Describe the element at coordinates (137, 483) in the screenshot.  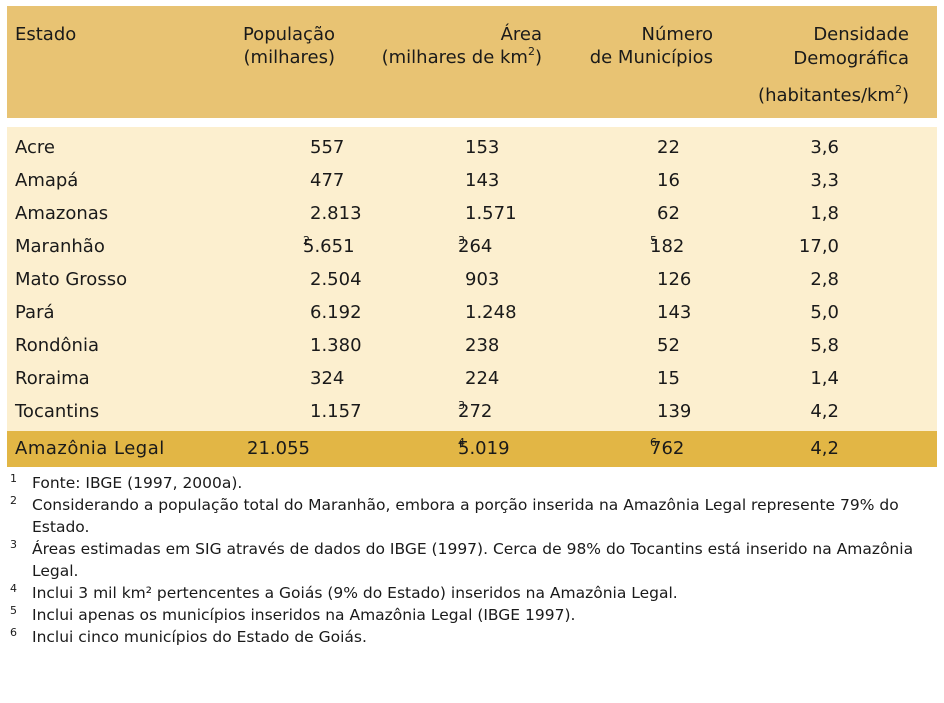
I see `footnote-text: Fonte: IBGE (1997, 2000a).` at that location.